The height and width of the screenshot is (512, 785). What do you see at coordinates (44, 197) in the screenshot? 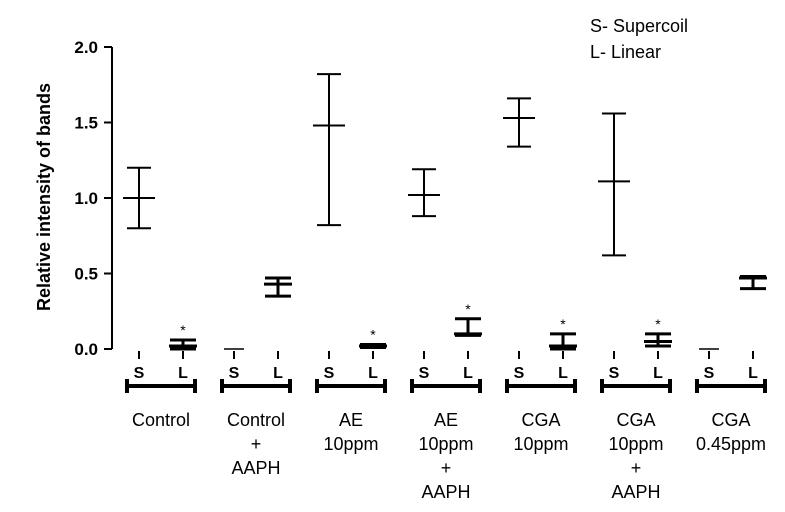
I see `y-axis-label: Relative intensity of bands` at bounding box center [44, 197].